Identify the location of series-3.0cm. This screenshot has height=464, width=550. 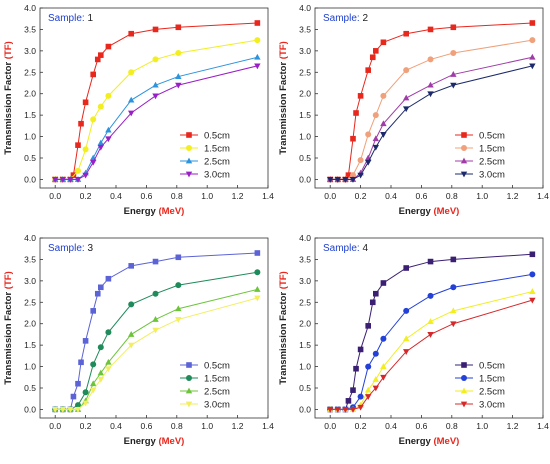
(156, 123).